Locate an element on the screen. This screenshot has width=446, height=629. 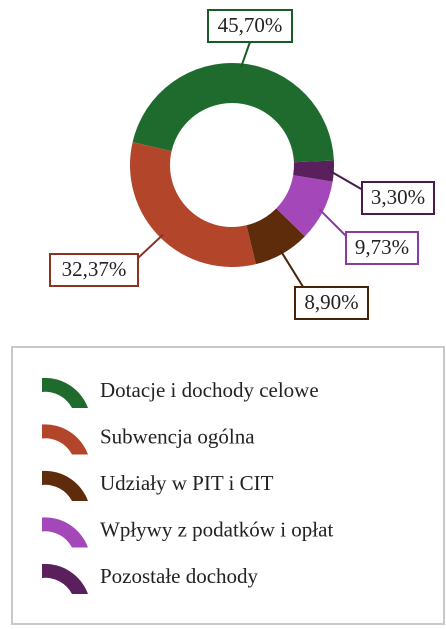
legend-label: Udziały w PIT i CIT is located at coordinates (187, 483).